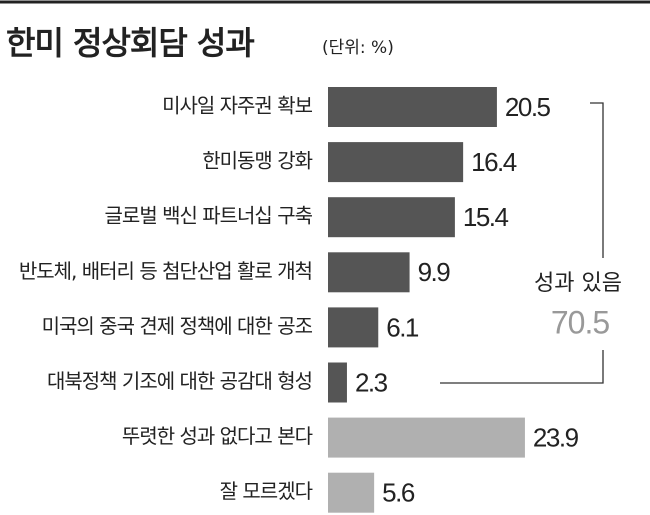  Describe the element at coordinates (556, 437) in the screenshot. I see `value-label: 23.9` at that location.